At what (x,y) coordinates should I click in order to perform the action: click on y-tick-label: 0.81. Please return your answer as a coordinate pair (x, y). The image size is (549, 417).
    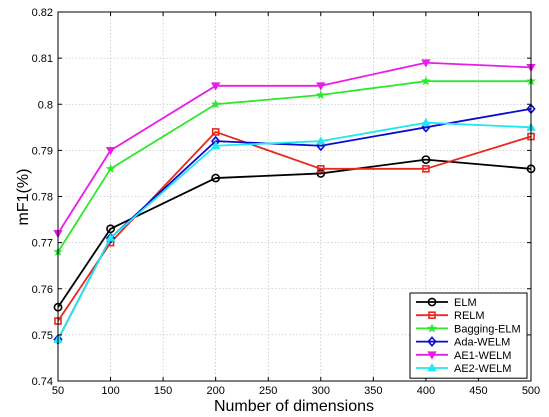
    Looking at the image, I should click on (42, 59).